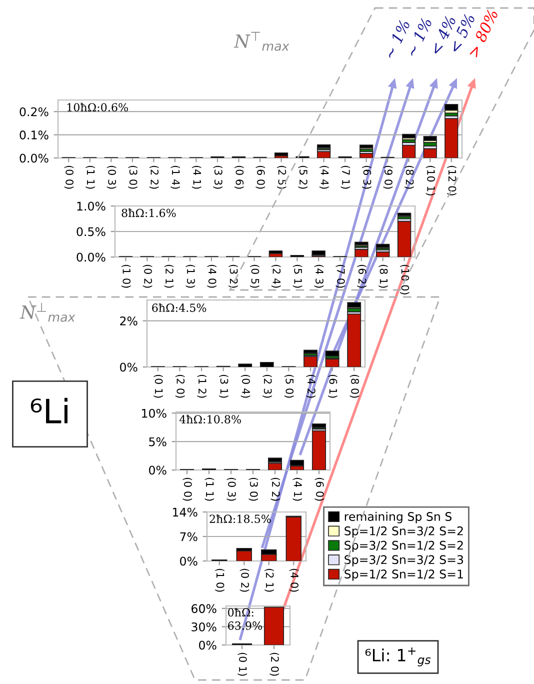 This screenshot has height=684, width=534. Describe the element at coordinates (185, 512) in the screenshot. I see `y-tick-label: 14%` at that location.